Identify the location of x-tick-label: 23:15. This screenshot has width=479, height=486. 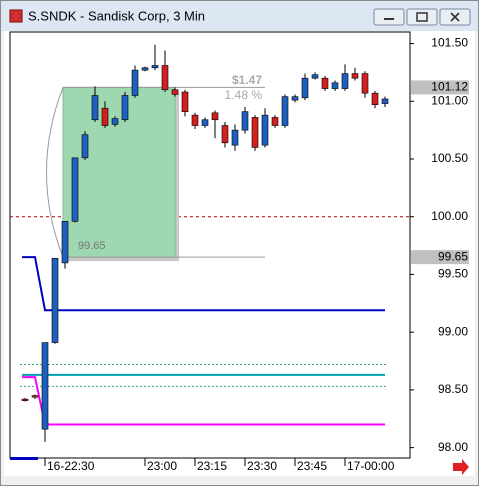
(212, 466).